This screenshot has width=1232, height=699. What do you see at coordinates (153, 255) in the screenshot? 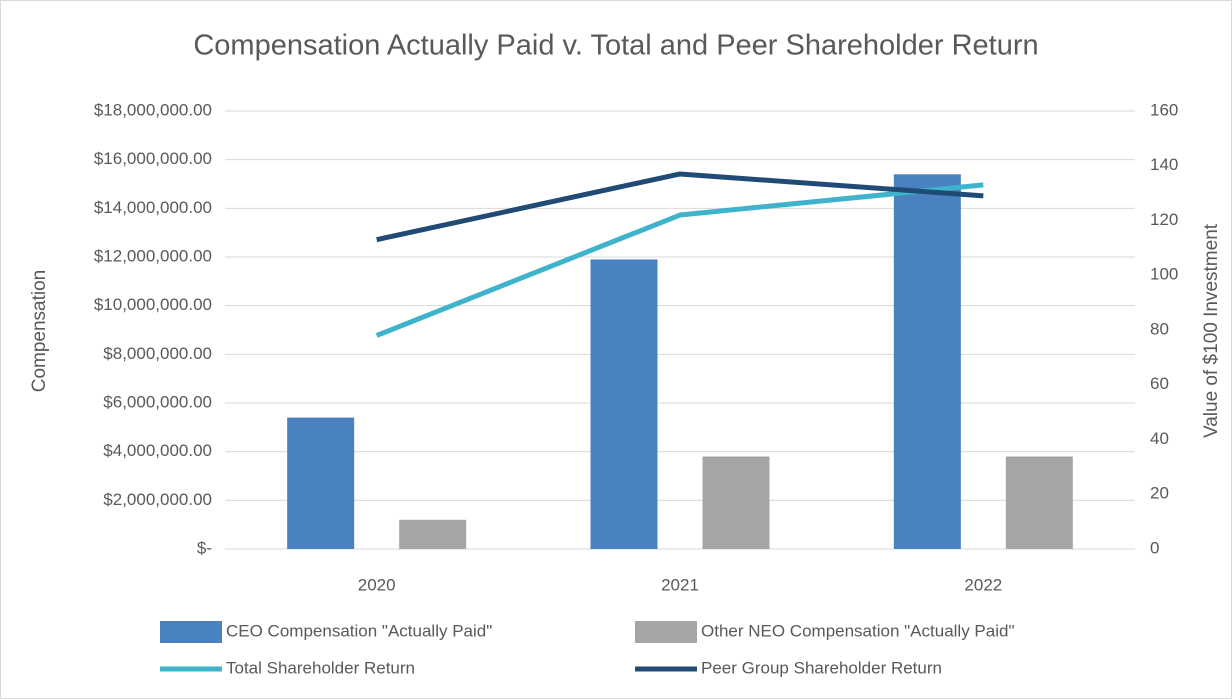
I see `y-tick-label: $12,000,000.00` at bounding box center [153, 255].